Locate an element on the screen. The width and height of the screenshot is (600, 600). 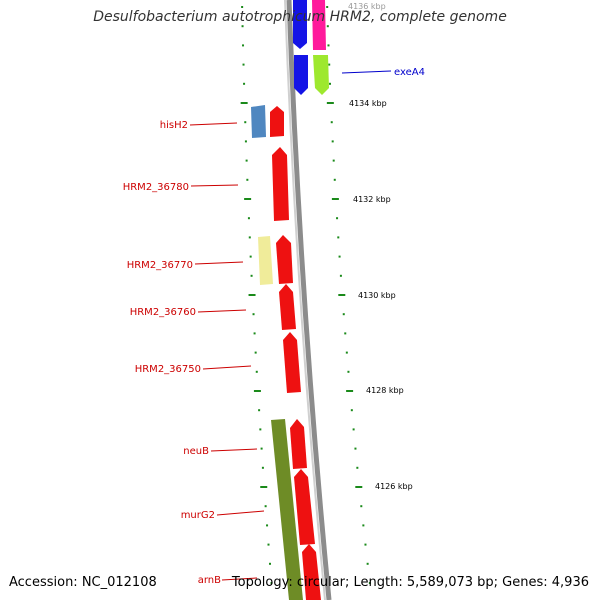
gene-olive-neuB is located at coordinates (287, 509).